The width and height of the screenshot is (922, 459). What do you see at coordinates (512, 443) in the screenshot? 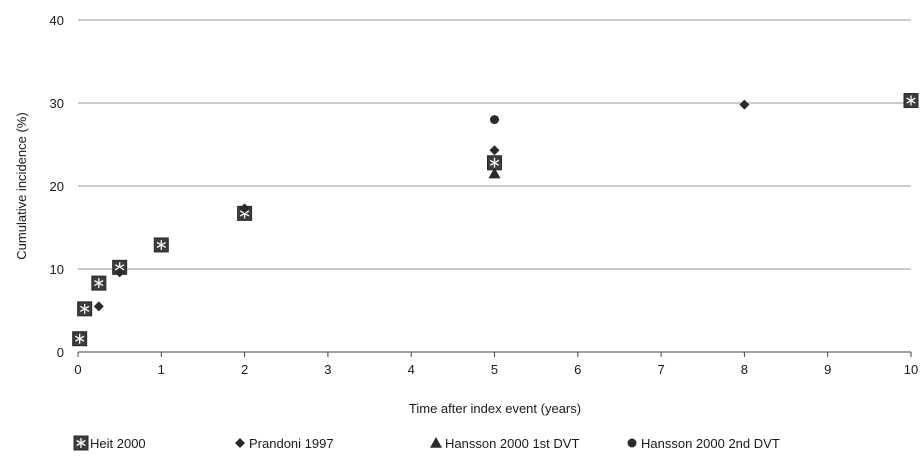
I see `legend-label: Hansson 2000 1st DVT` at bounding box center [512, 443].